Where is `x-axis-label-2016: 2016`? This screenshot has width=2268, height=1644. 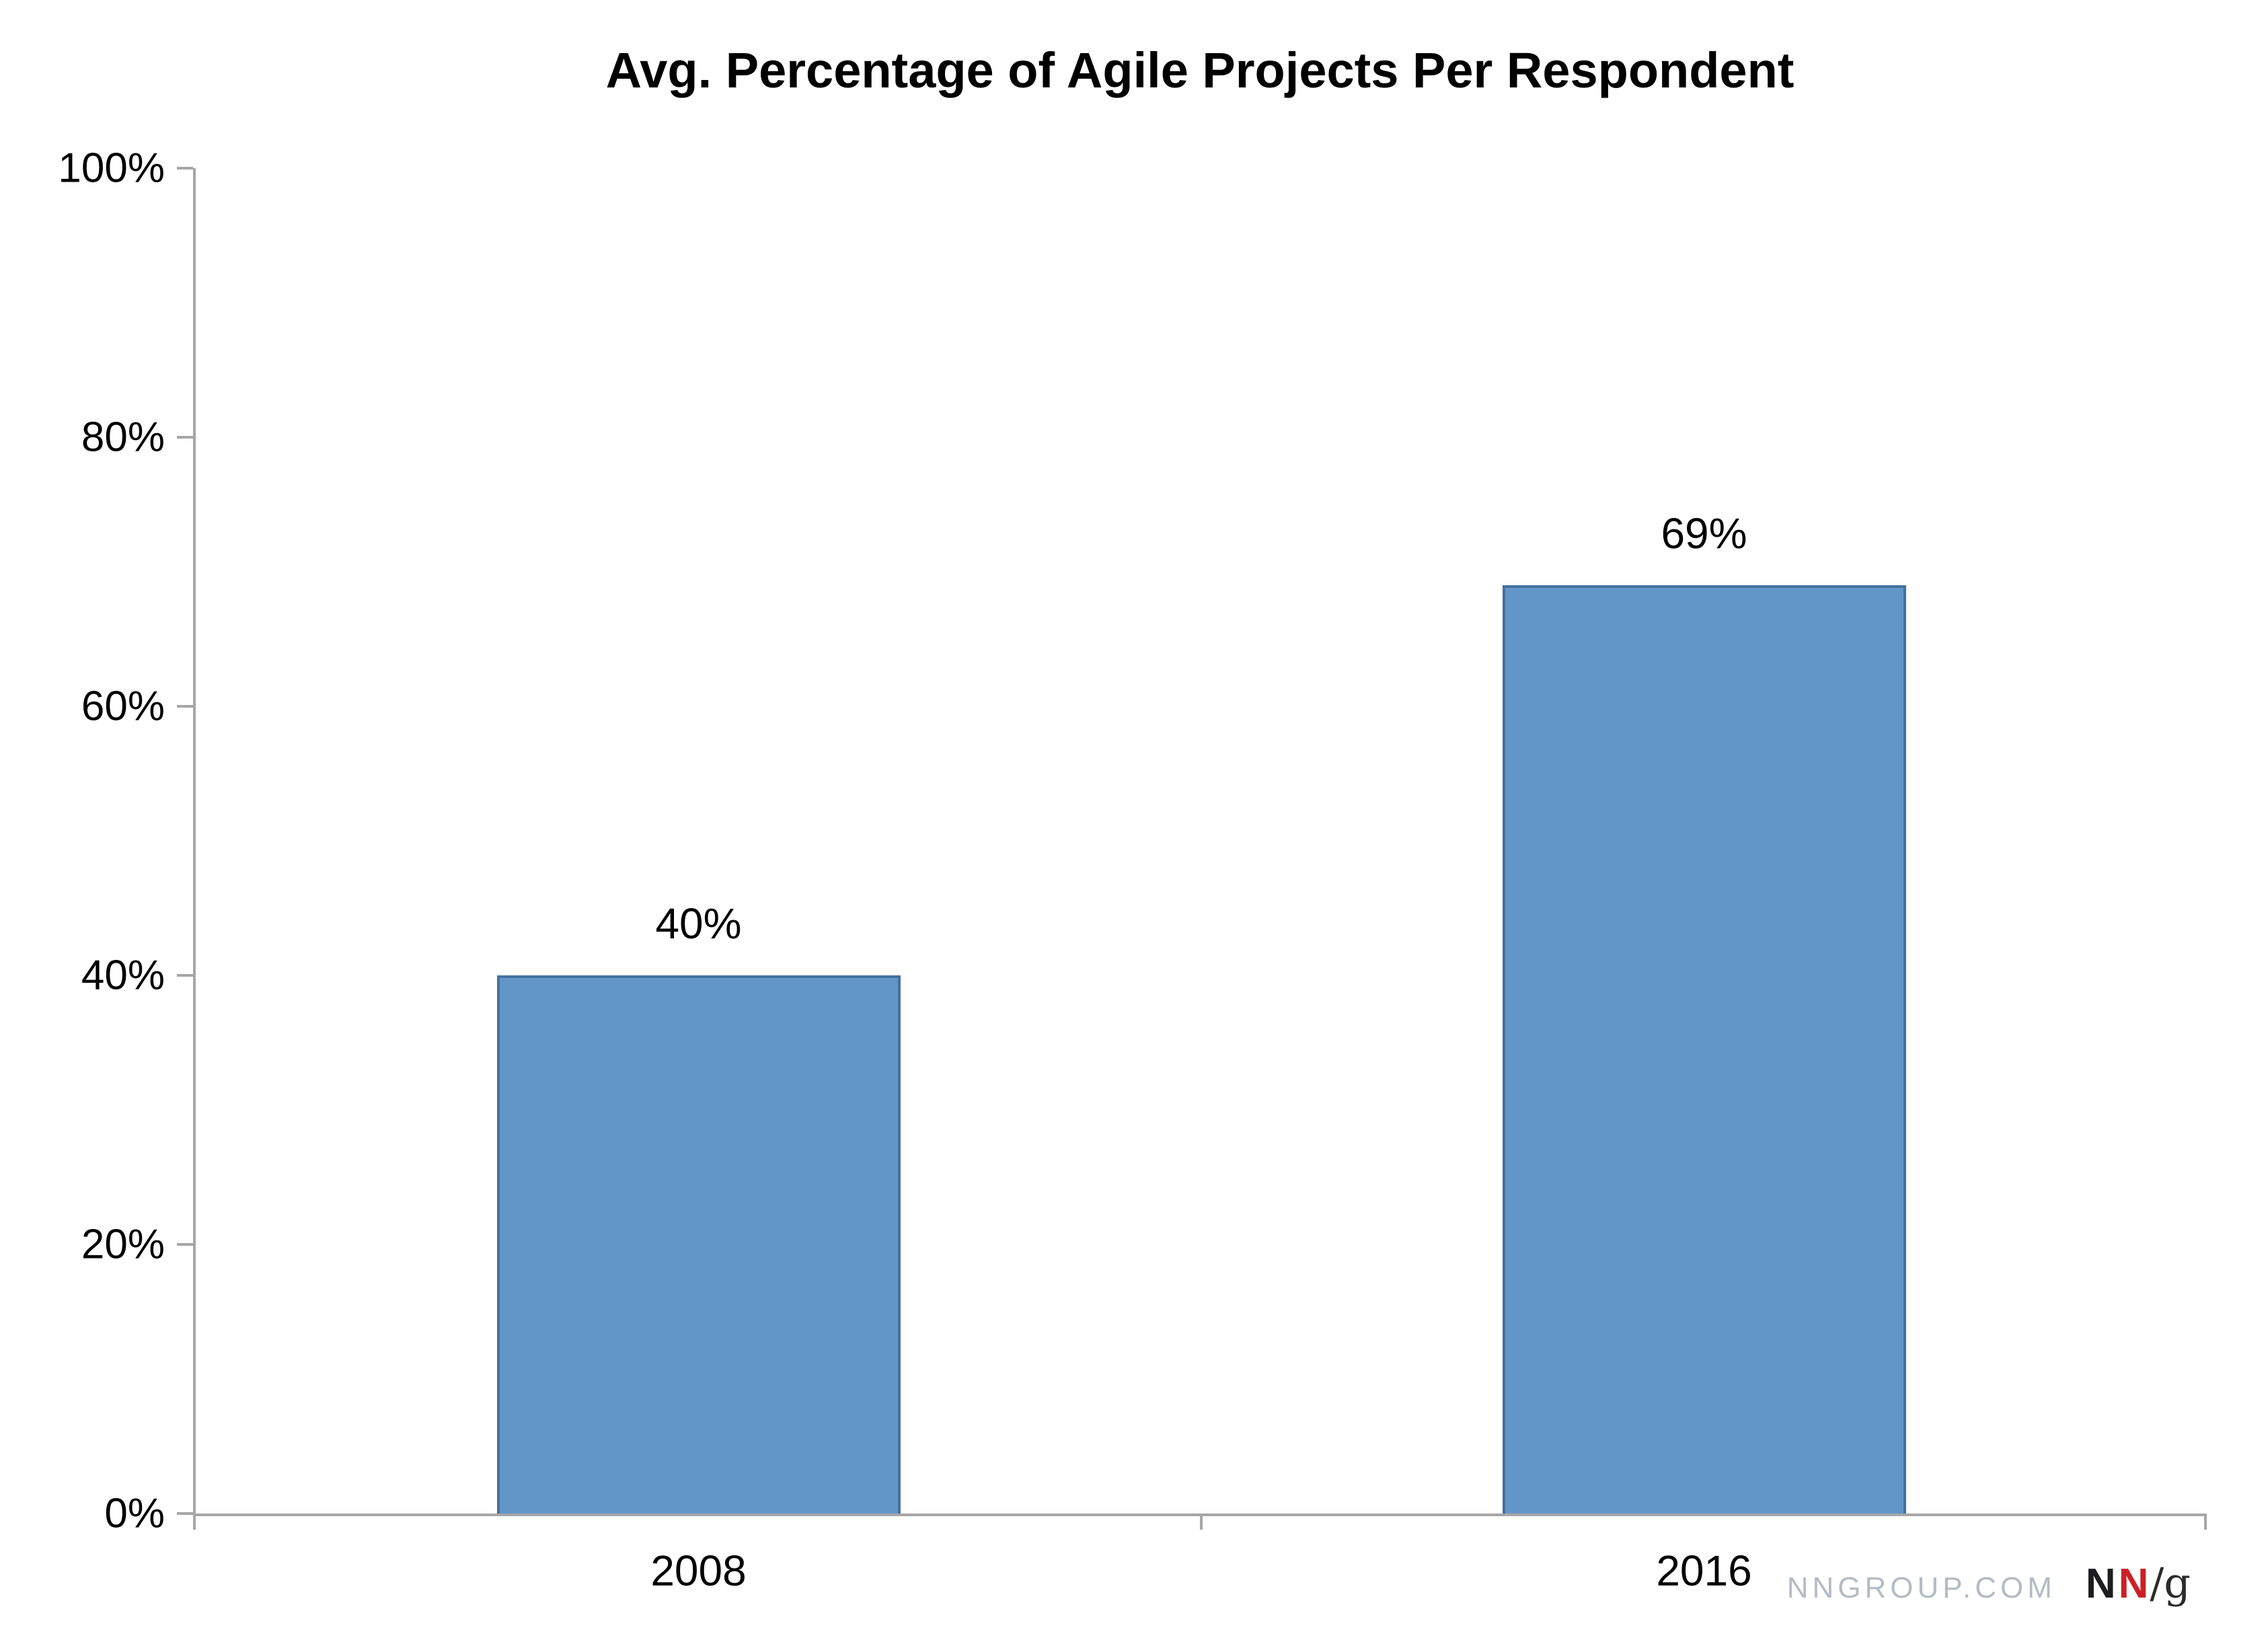
x-axis-label-2016: 2016 is located at coordinates (1704, 1570).